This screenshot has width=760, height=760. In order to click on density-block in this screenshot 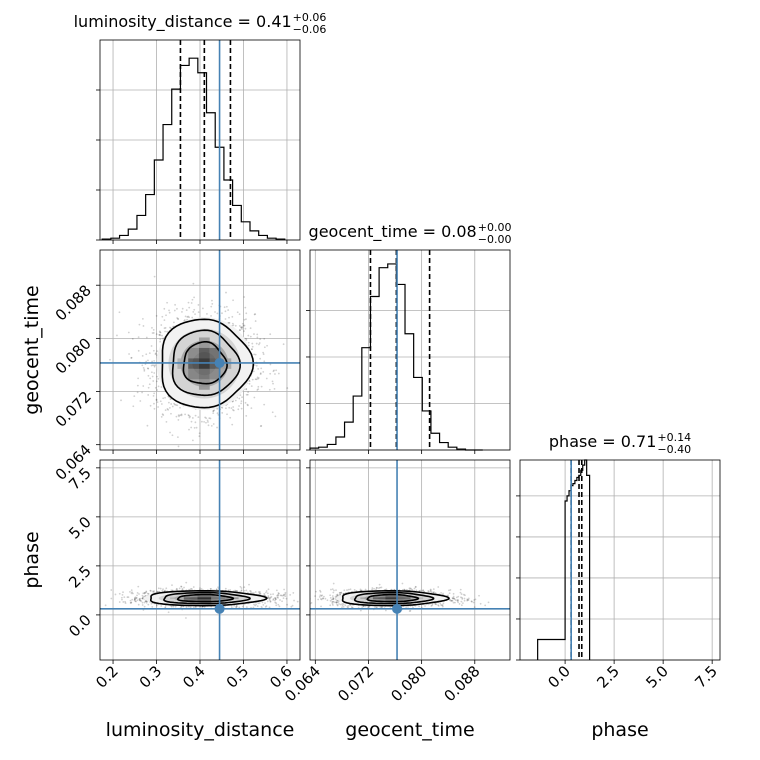, I will do `click(204, 353)`.